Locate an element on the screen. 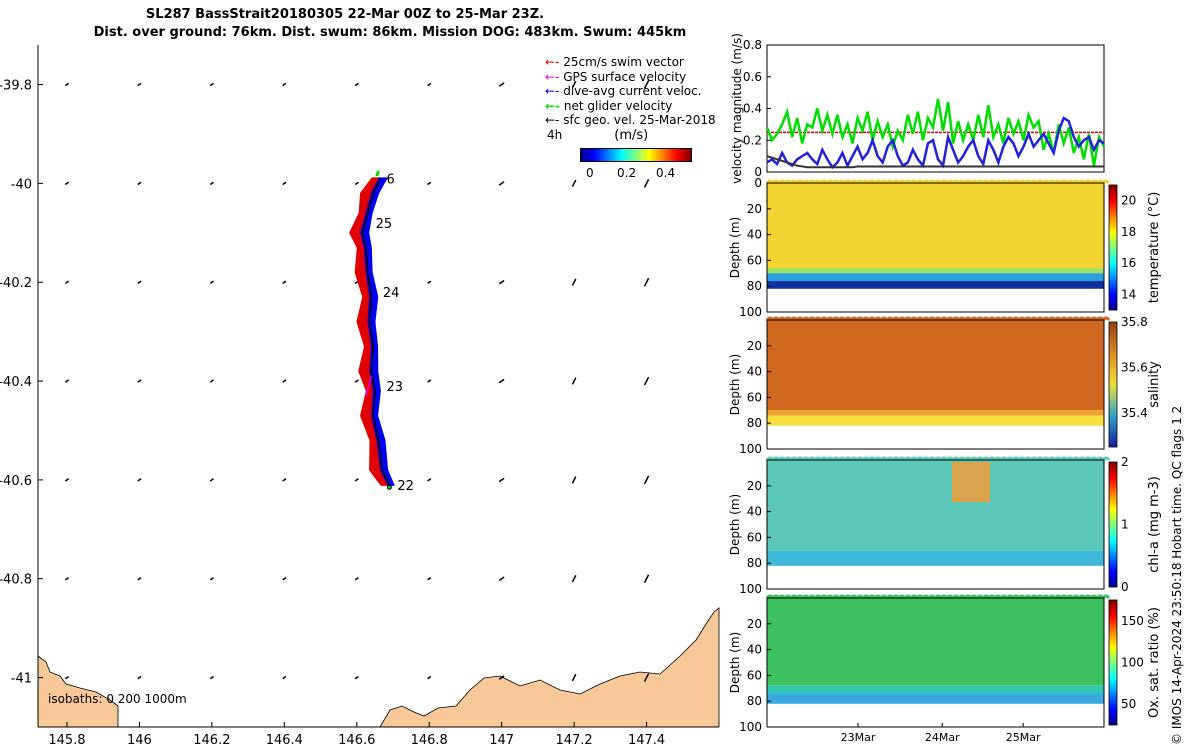  chlorophyll-colorbar-tick-label: 1 is located at coordinates (1125, 525).